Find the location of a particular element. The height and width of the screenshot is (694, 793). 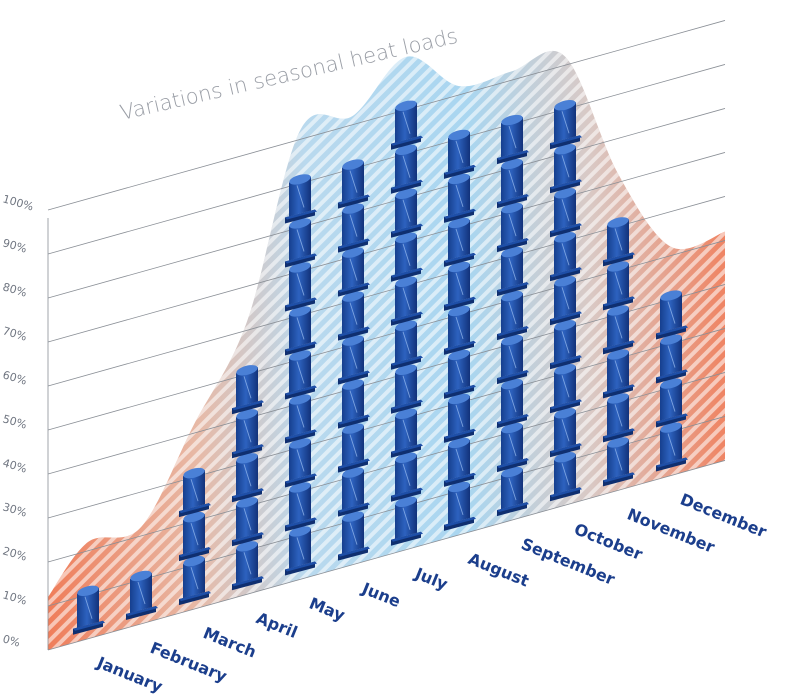

y-tick-label: 80% is located at coordinates (14, 289).